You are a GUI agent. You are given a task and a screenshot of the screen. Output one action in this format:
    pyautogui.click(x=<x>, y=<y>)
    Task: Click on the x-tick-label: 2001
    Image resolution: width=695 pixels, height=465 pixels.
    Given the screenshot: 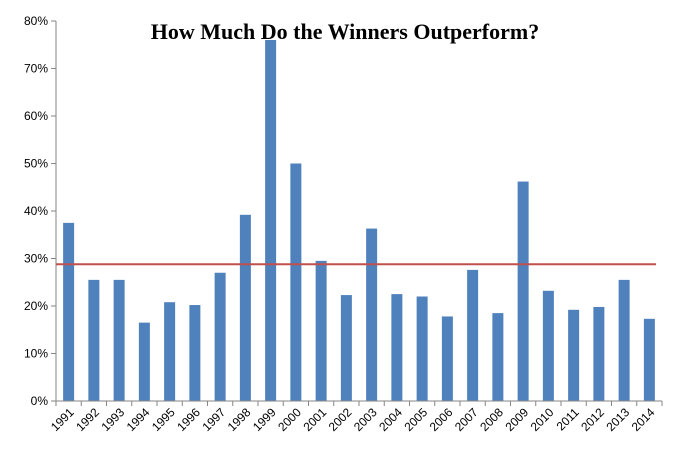 What is the action you would take?
    pyautogui.click(x=314, y=419)
    